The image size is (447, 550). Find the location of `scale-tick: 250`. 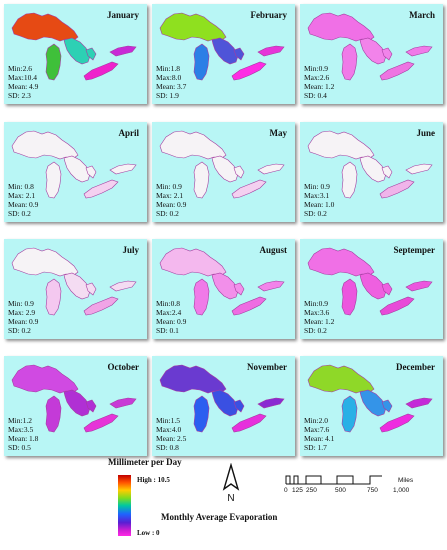

scale-tick: 250 is located at coordinates (311, 490).